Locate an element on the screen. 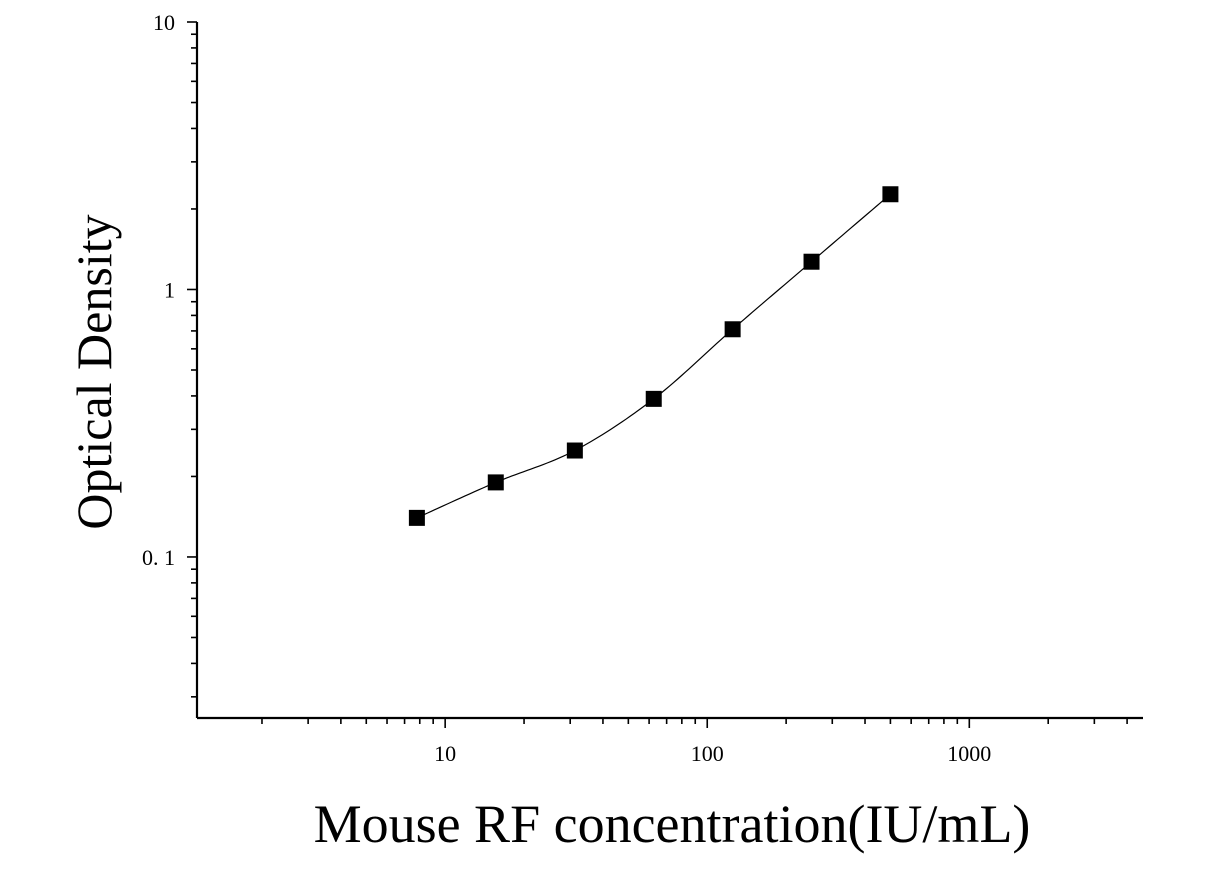 This screenshot has width=1218, height=873. x-tick-label: 100 is located at coordinates (707, 753).